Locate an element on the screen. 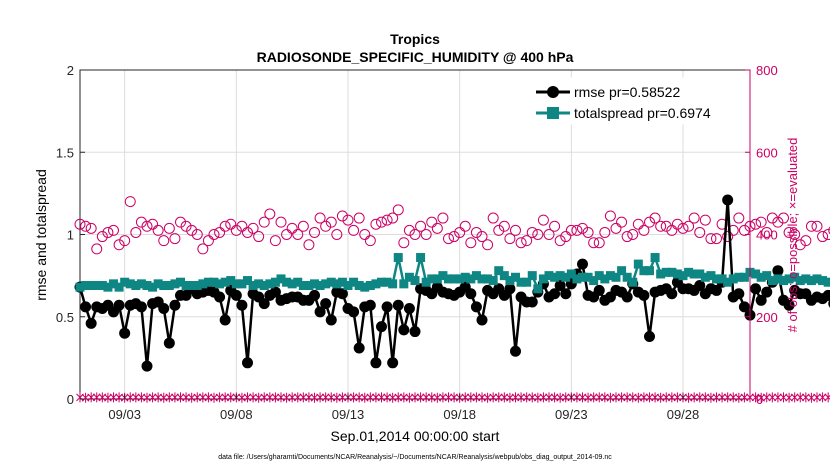 This screenshot has height=470, width=830. x-tick-label: 09/28 is located at coordinates (683, 414).